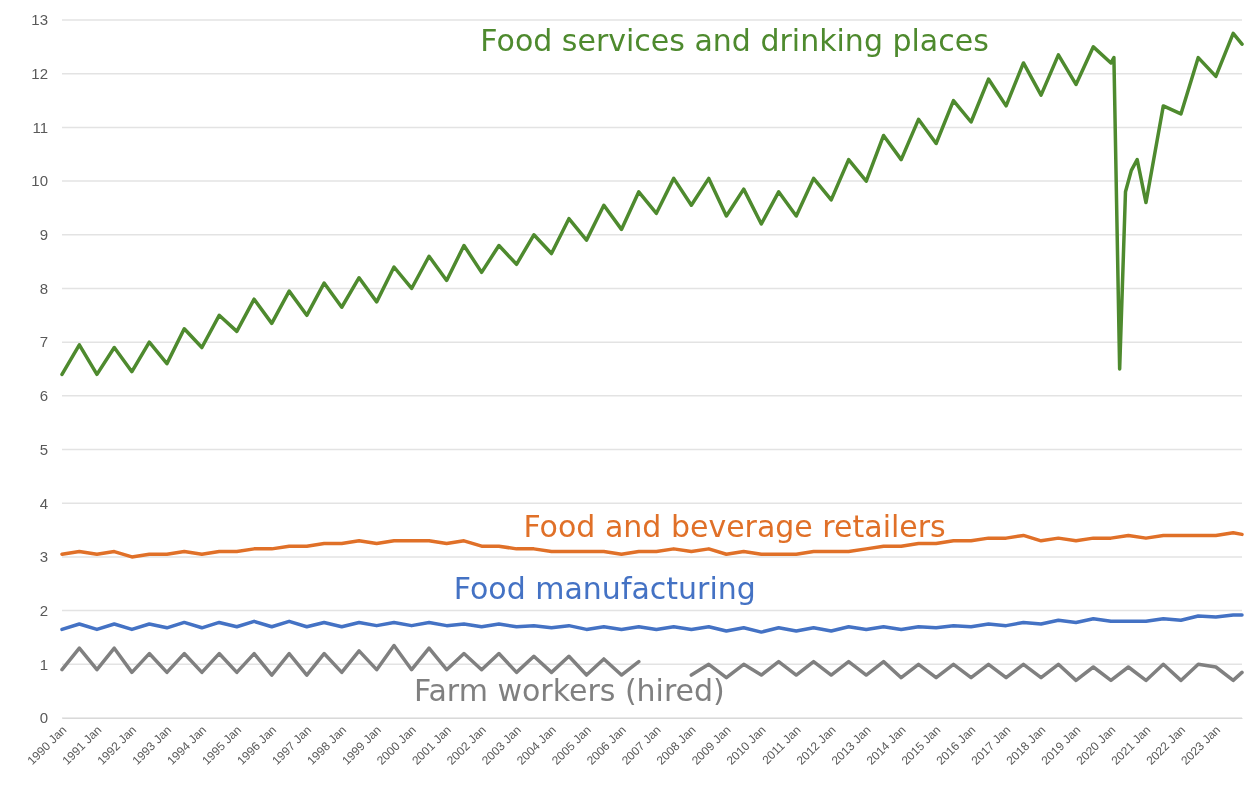 The height and width of the screenshot is (789, 1248). I want to click on y-tick-label: 5, so click(43, 449).